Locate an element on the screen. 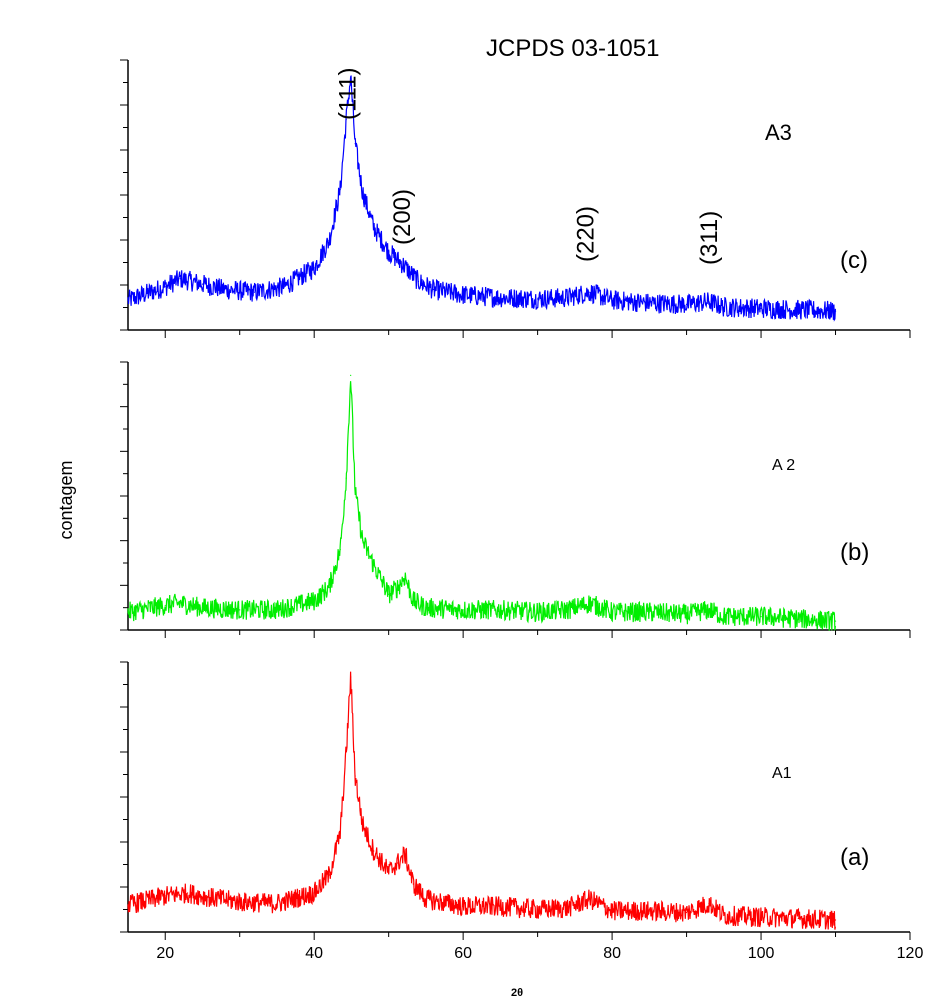 The height and width of the screenshot is (1001, 928). x-tick-label: 40 is located at coordinates (314, 953).